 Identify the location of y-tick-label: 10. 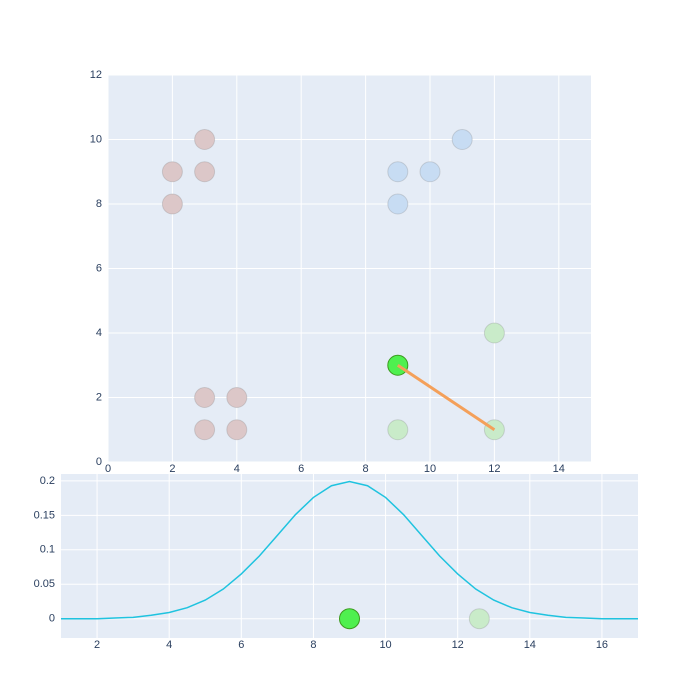
(96, 139).